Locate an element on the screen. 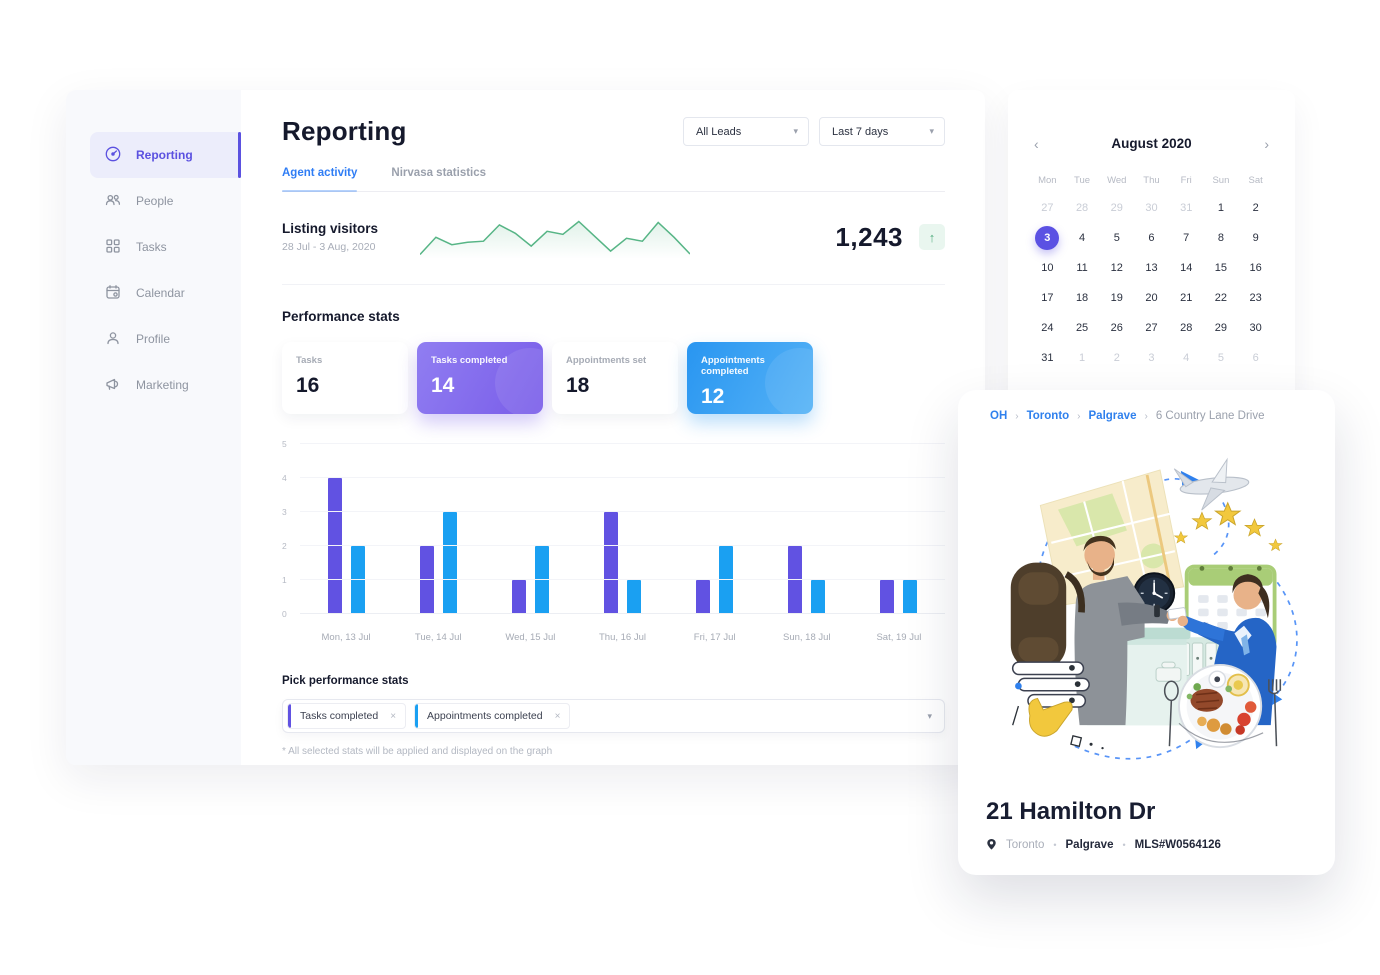 The height and width of the screenshot is (975, 1380). calendar-day: 9 is located at coordinates (1255, 238).